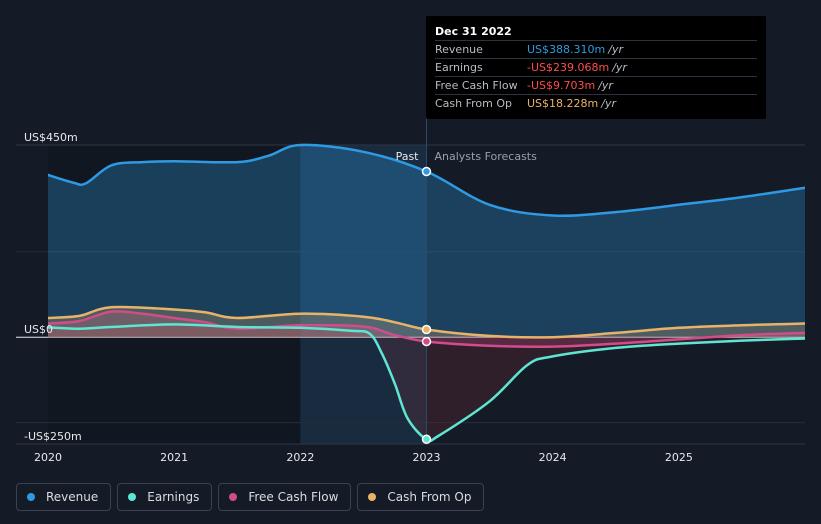 The image size is (821, 524). What do you see at coordinates (679, 457) in the screenshot?
I see `x-tick-label: 2025` at bounding box center [679, 457].